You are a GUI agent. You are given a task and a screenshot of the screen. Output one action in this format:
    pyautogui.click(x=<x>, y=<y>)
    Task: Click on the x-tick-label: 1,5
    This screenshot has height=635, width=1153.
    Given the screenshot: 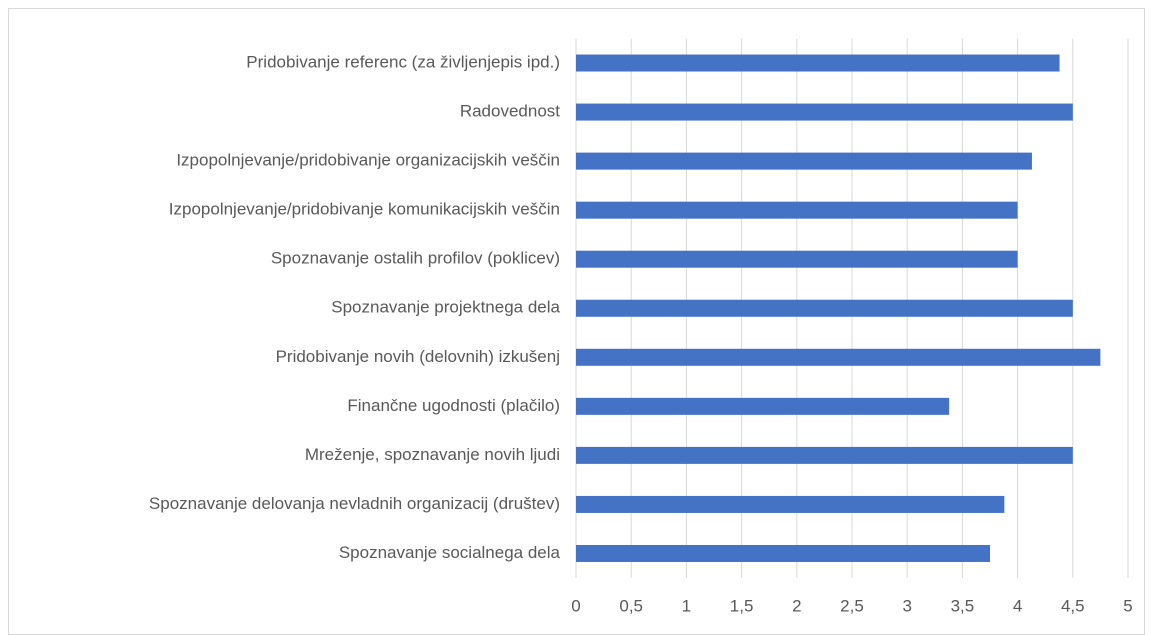 What is the action you would take?
    pyautogui.click(x=742, y=605)
    